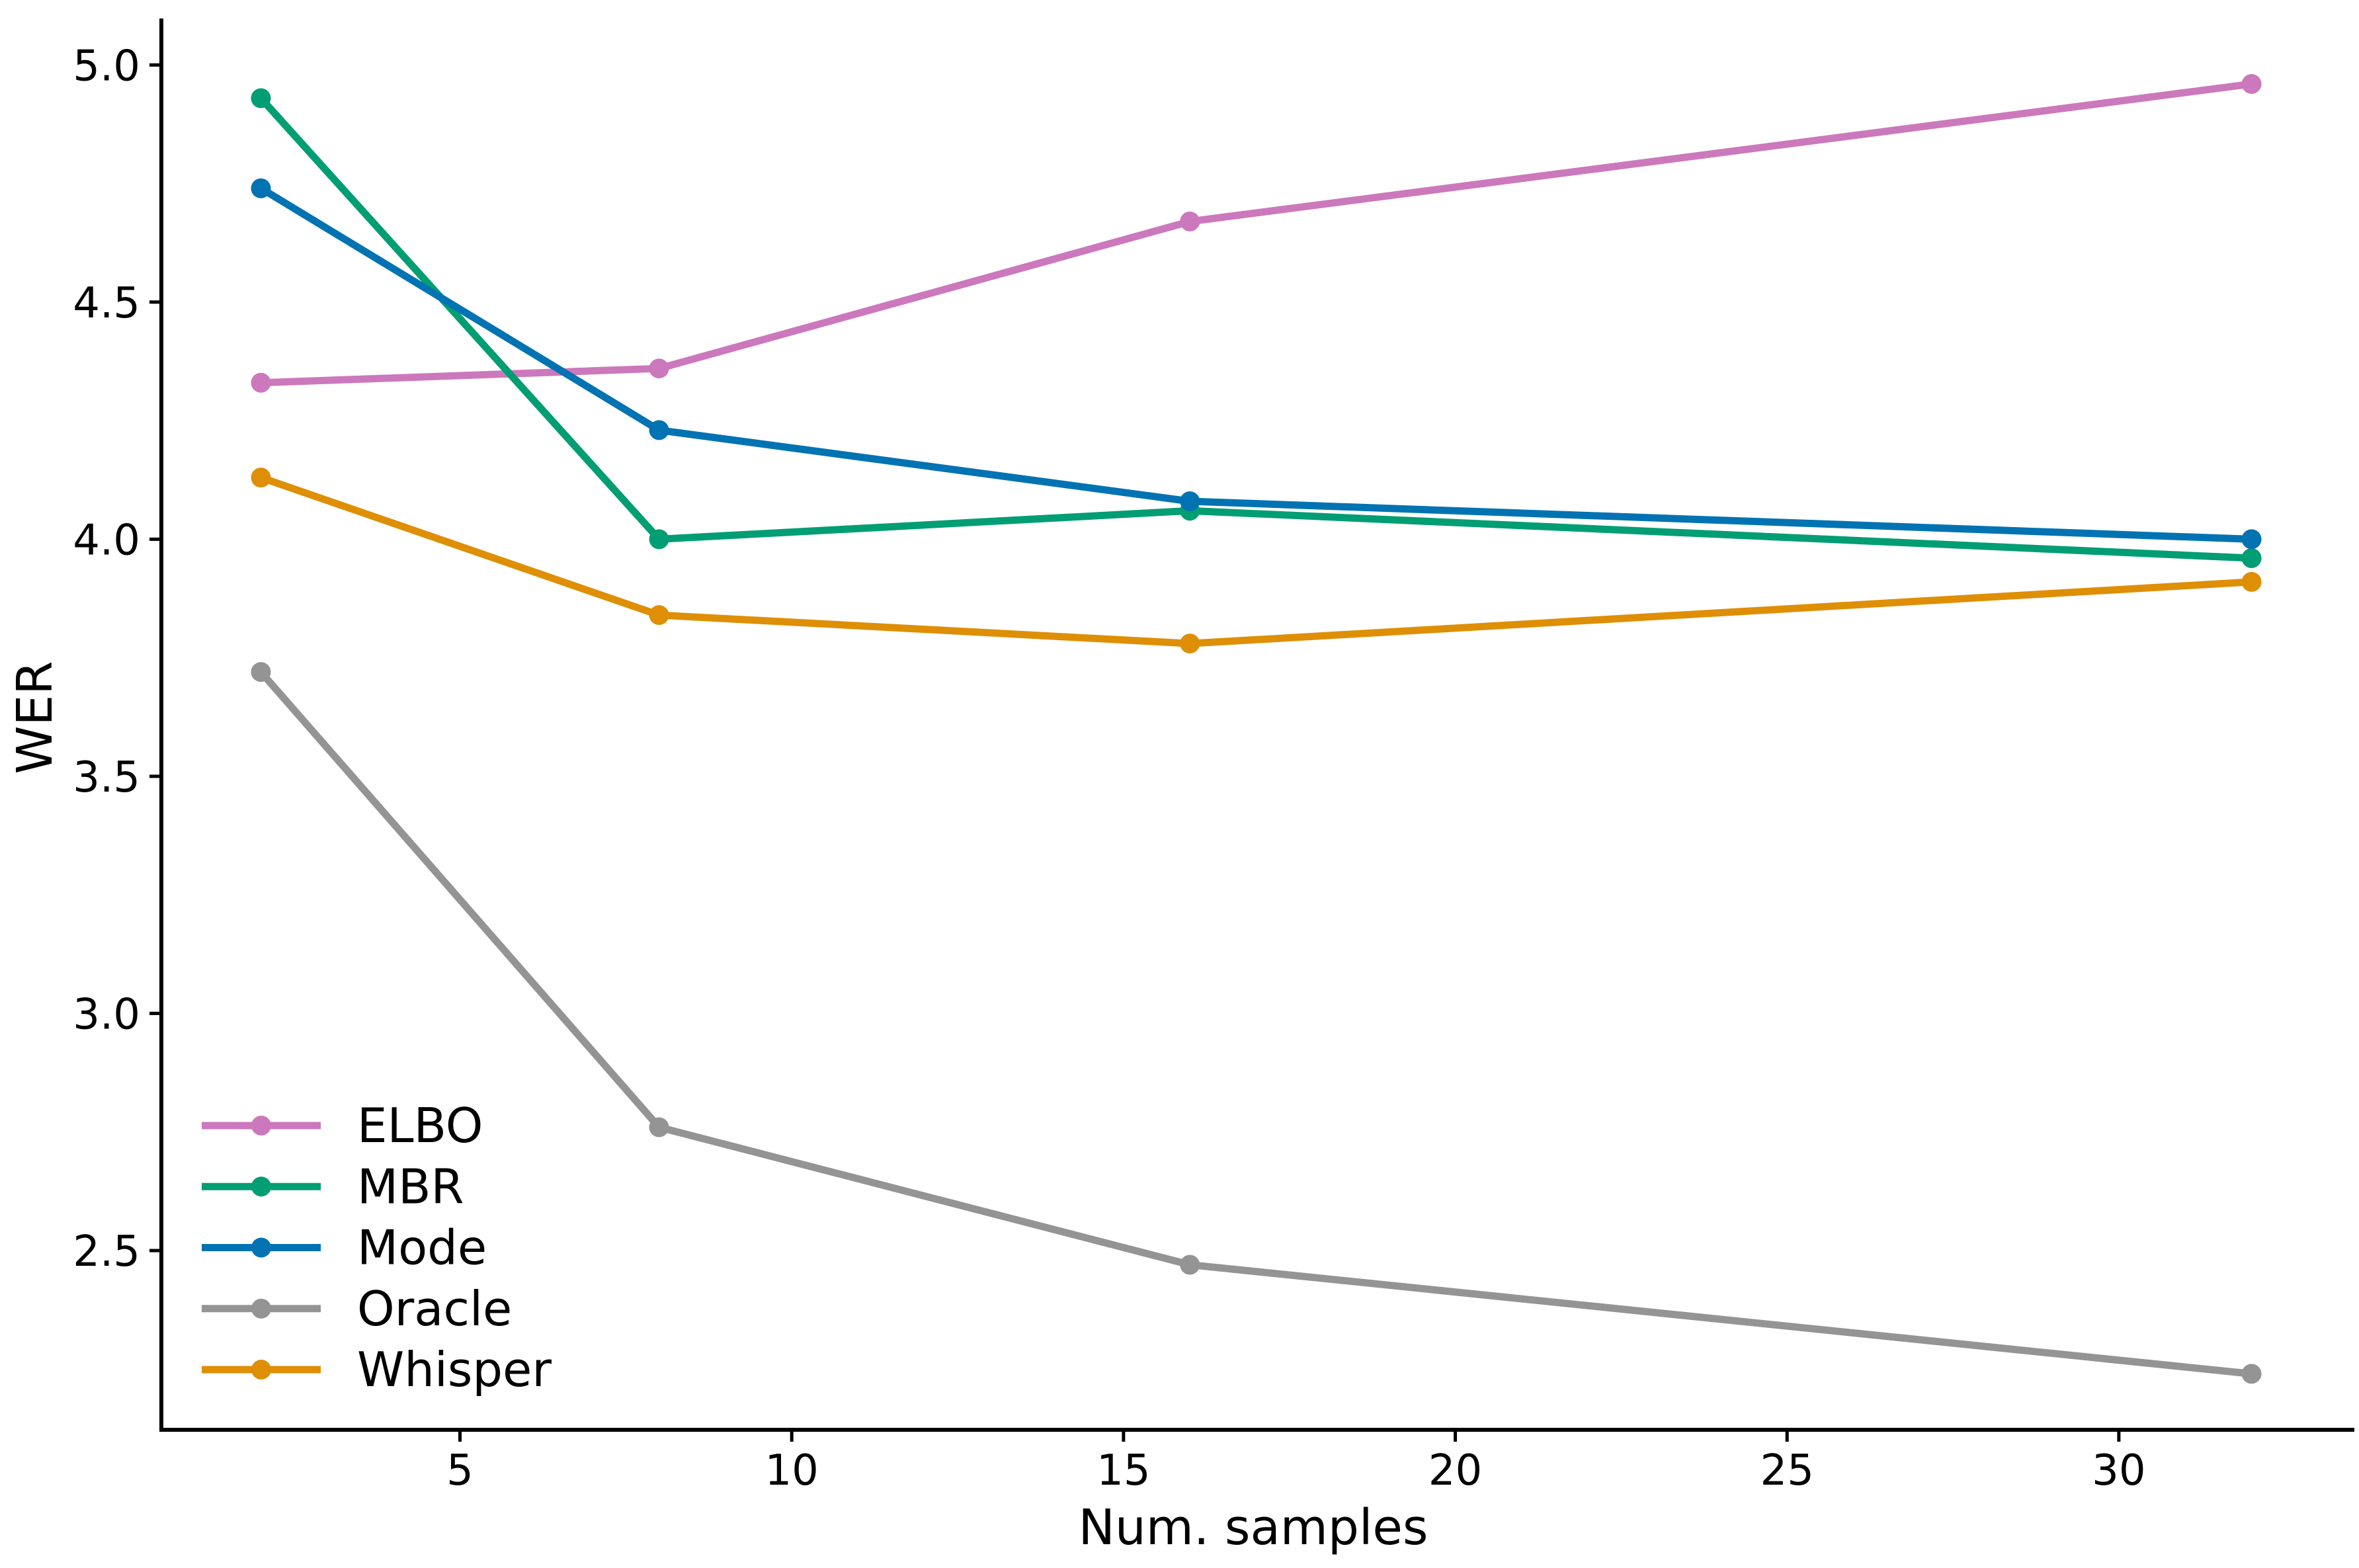  I want to click on legend-item-elbo: ELBO, so click(342, 1125).